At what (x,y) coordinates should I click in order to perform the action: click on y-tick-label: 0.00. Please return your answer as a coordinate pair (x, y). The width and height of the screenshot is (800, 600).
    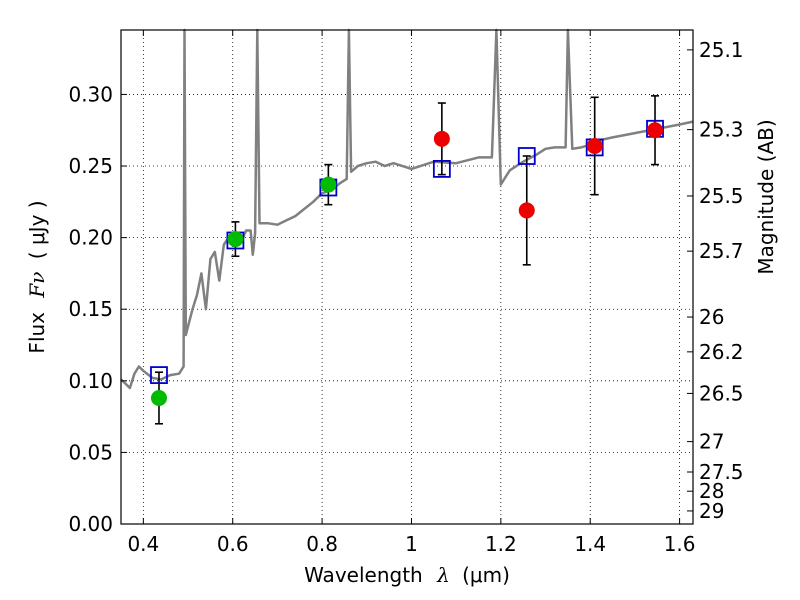
    Looking at the image, I should click on (90, 524).